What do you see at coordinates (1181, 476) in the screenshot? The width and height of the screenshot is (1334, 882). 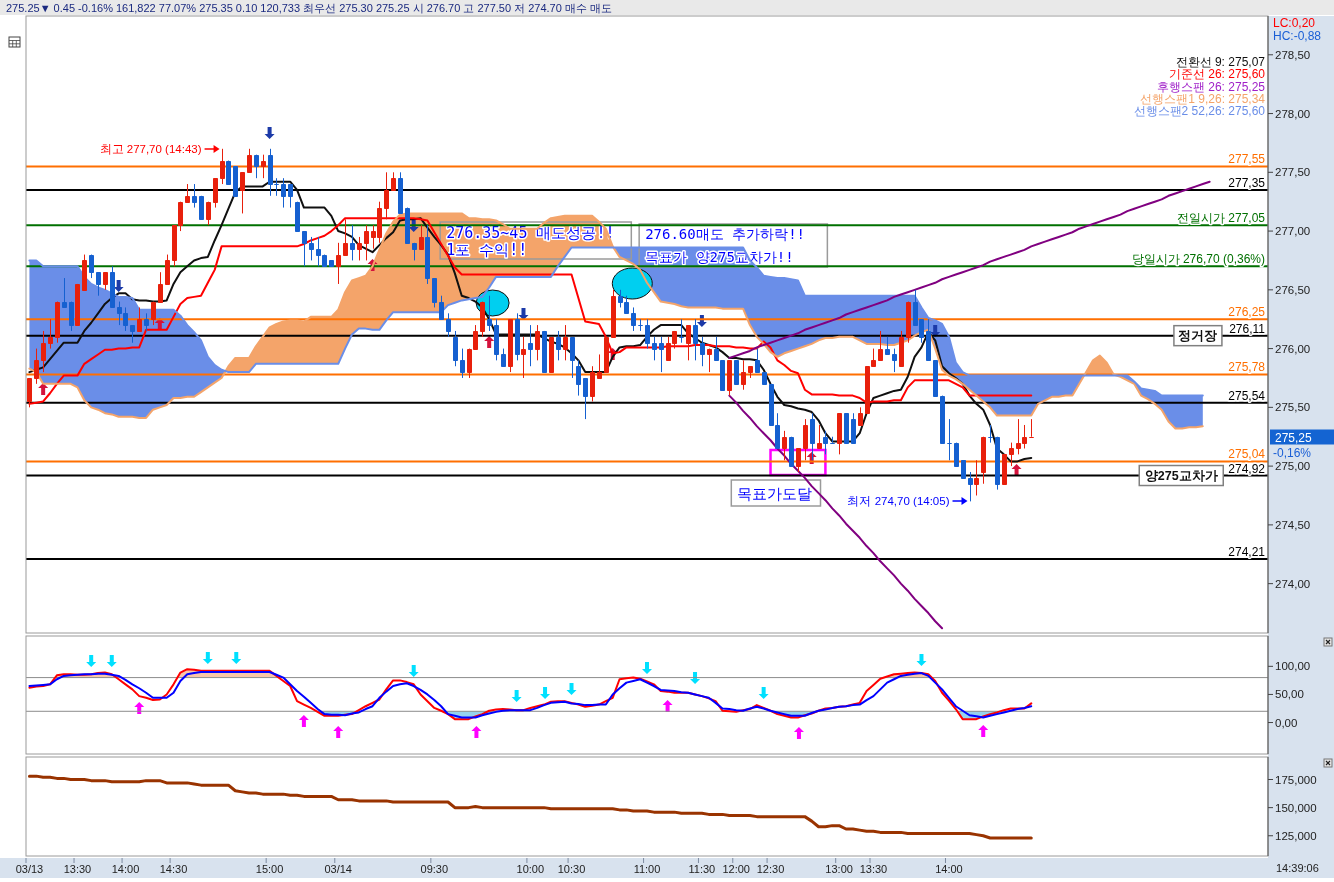 I see `annotation: 양275교차가` at bounding box center [1181, 476].